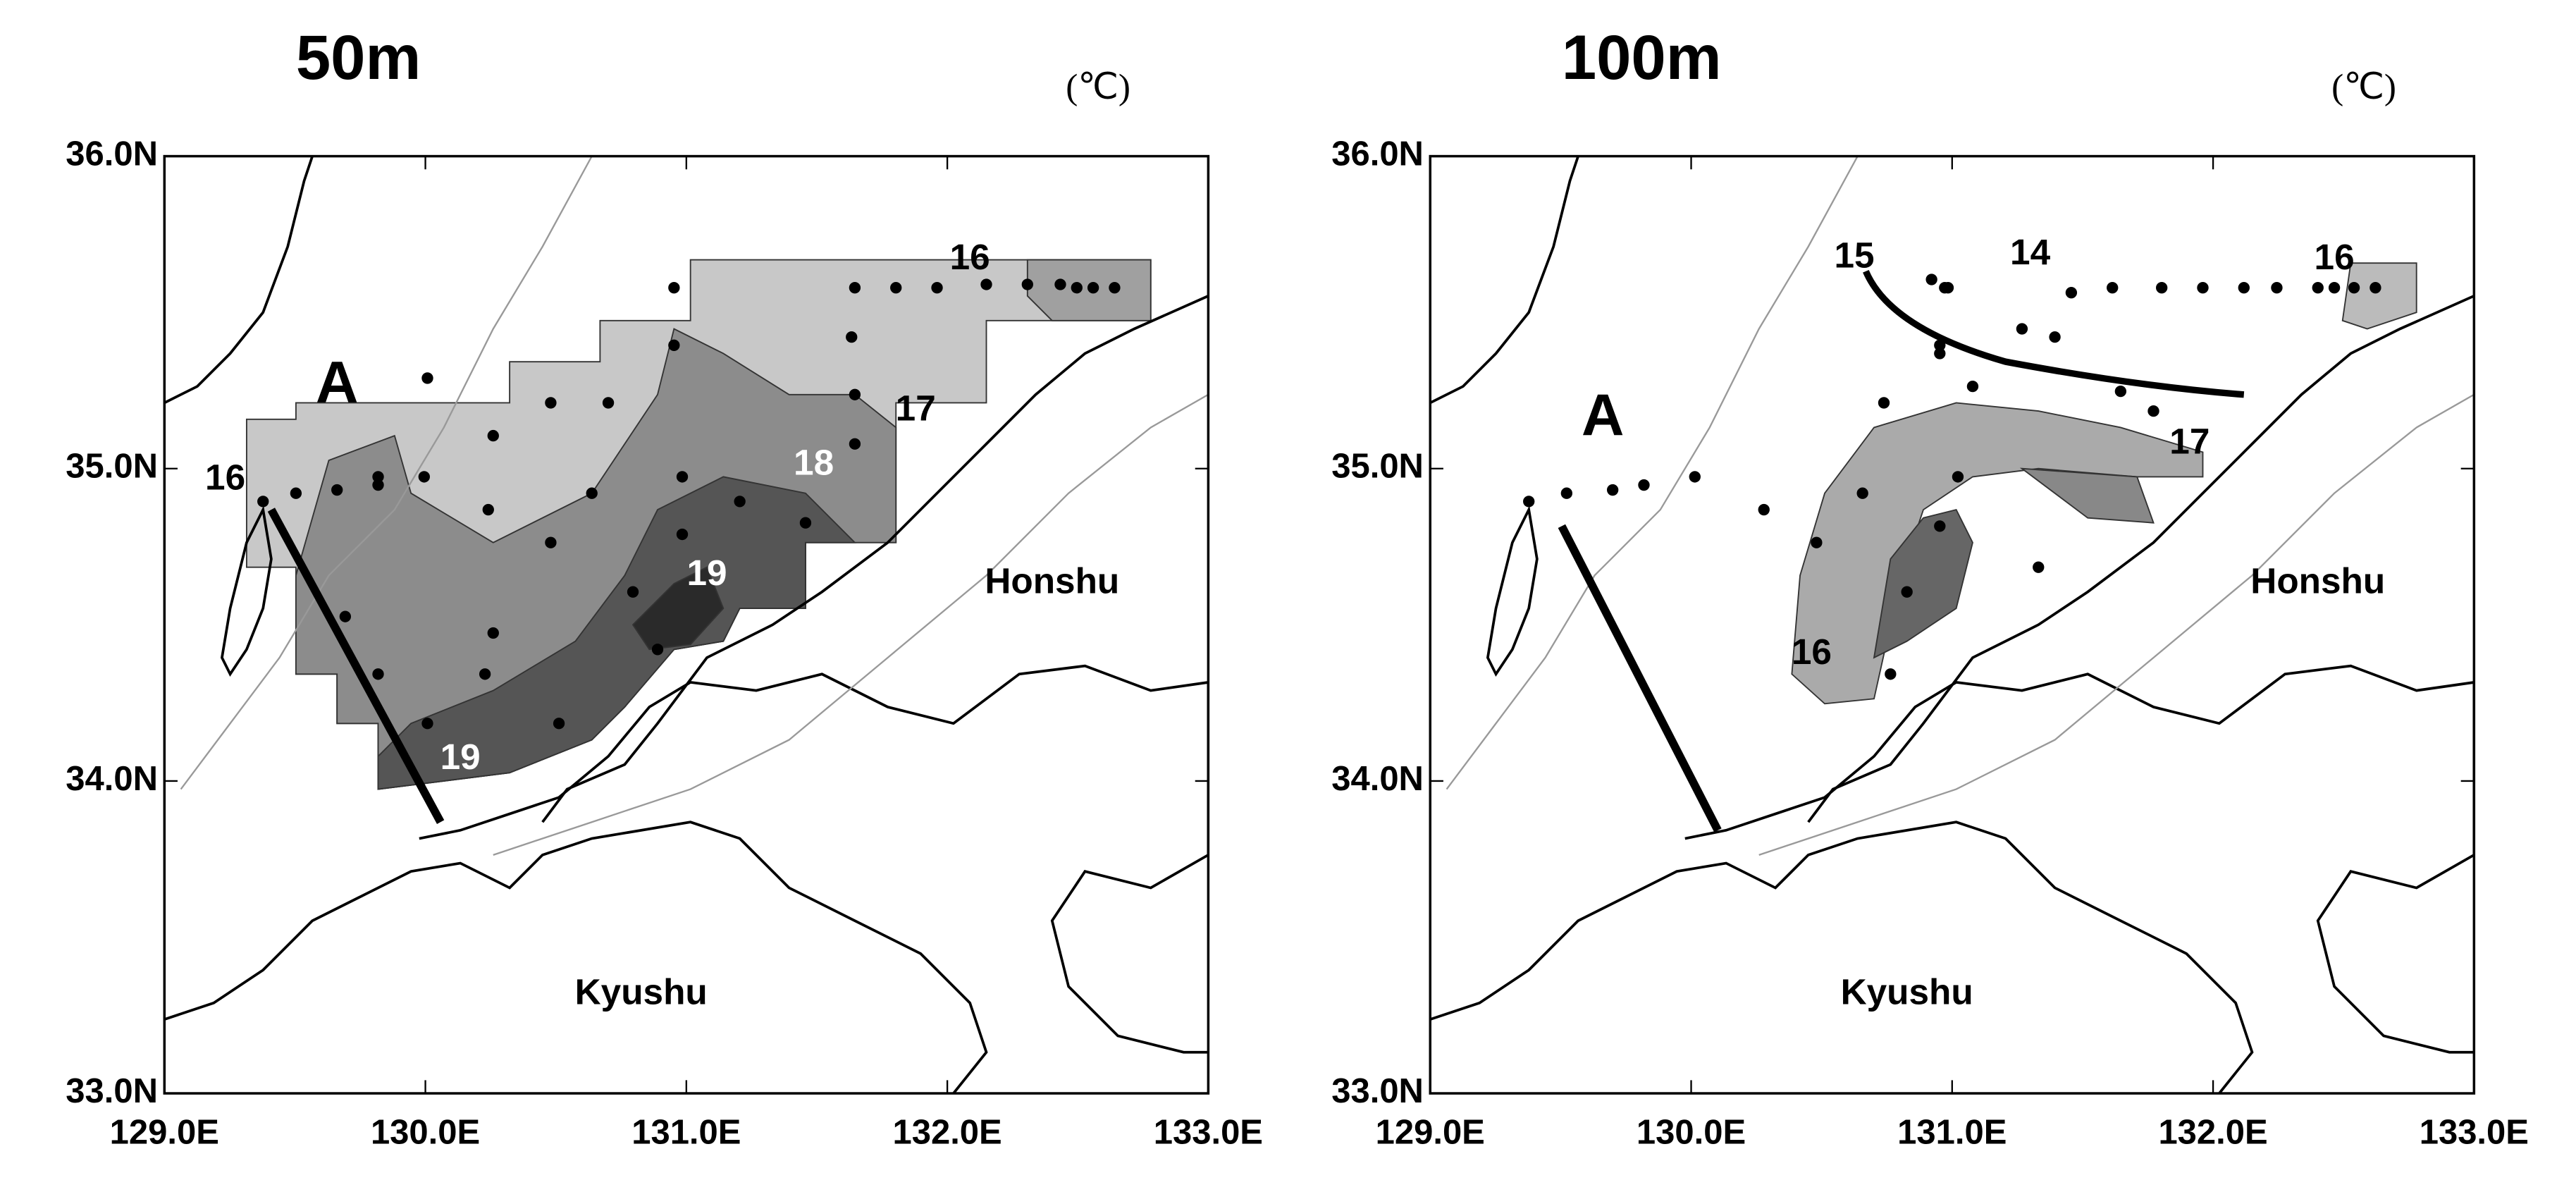  Describe the element at coordinates (916, 408) in the screenshot. I see `contour-label: 17` at that location.